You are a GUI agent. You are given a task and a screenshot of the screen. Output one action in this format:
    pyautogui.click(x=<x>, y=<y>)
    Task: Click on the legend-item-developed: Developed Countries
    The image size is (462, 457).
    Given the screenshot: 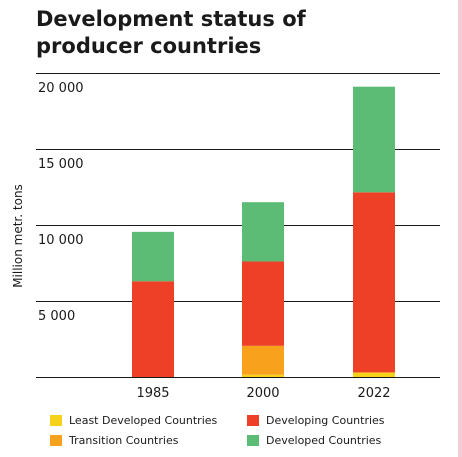 What is the action you would take?
    pyautogui.click(x=314, y=440)
    